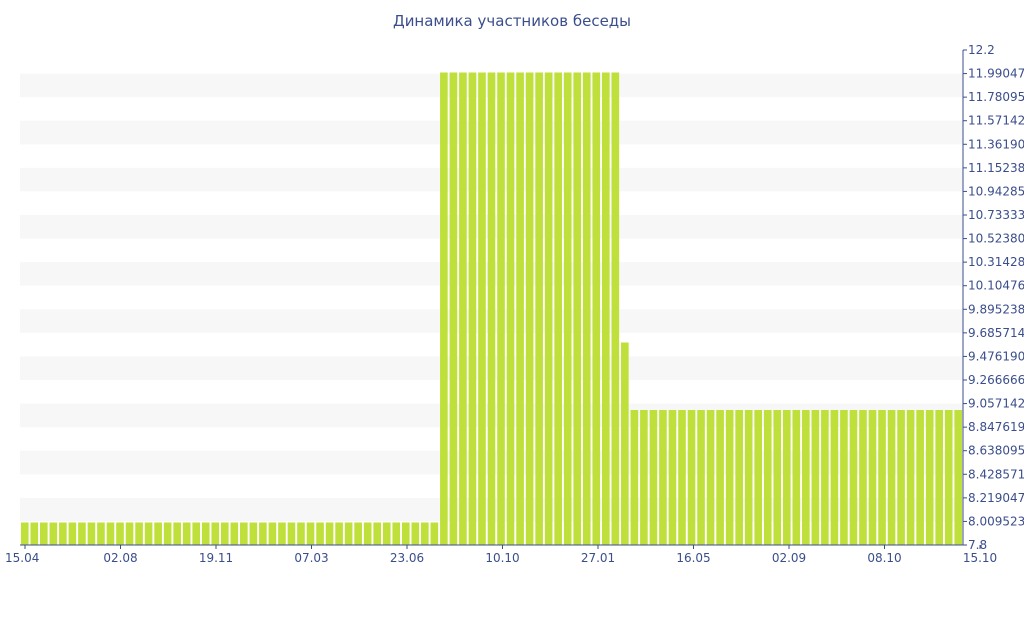 The width and height of the screenshot is (1024, 640). What do you see at coordinates (996, 474) in the screenshot?
I see `y-tick-label: 8.428571` at bounding box center [996, 474].